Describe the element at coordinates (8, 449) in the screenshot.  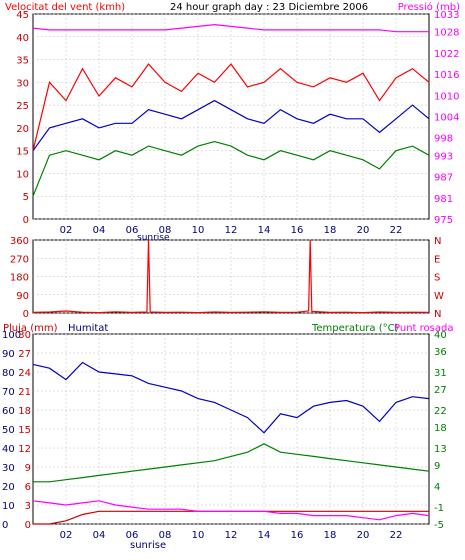
I see `humidity-tick-4: 40` at that location.